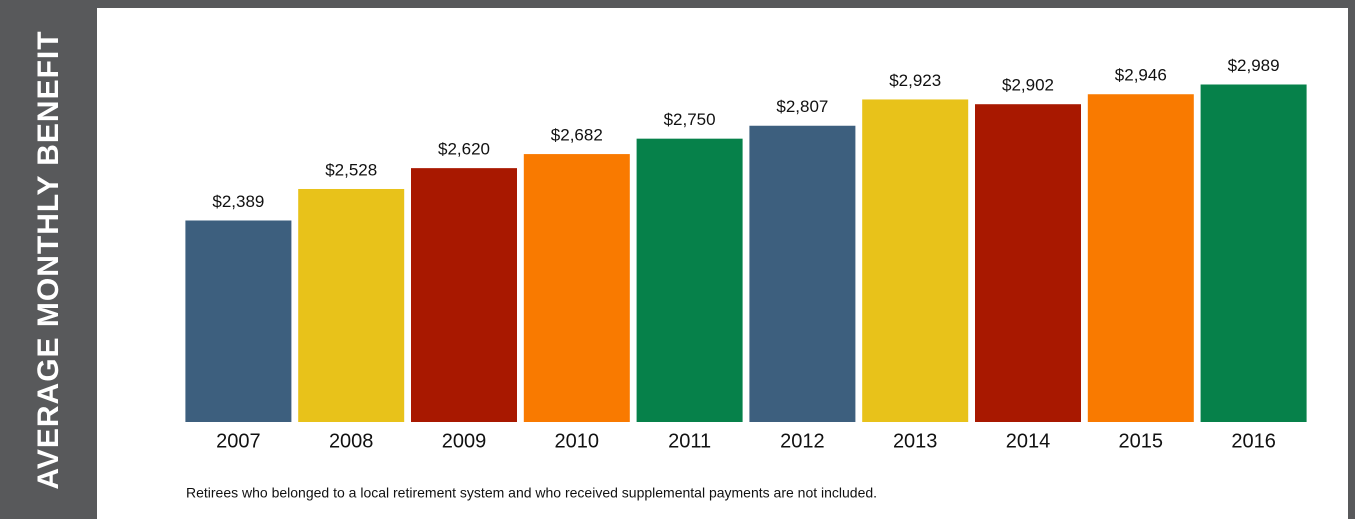  Describe the element at coordinates (351, 441) in the screenshot. I see `x-tick-label: 2008` at that location.